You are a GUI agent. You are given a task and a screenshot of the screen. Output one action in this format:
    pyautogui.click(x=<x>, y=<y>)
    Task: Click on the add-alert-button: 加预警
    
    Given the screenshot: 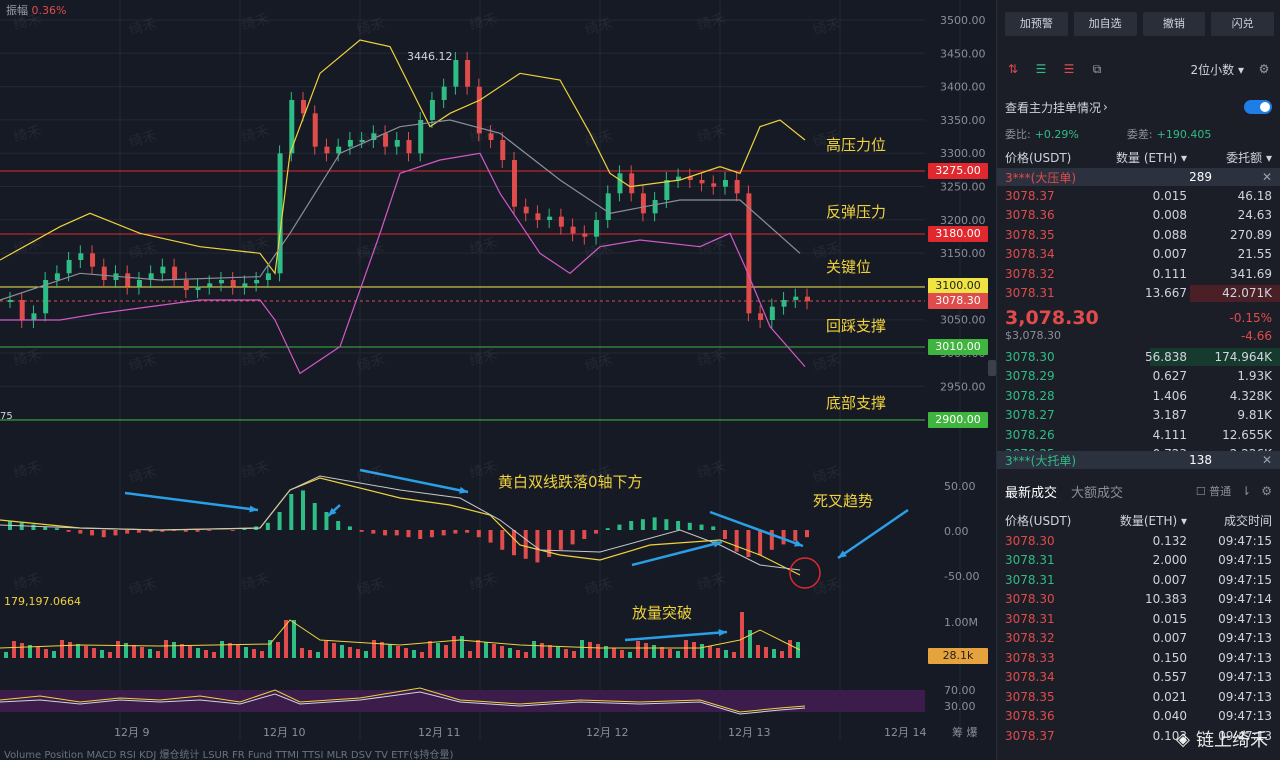 What is the action you would take?
    pyautogui.click(x=1036, y=24)
    